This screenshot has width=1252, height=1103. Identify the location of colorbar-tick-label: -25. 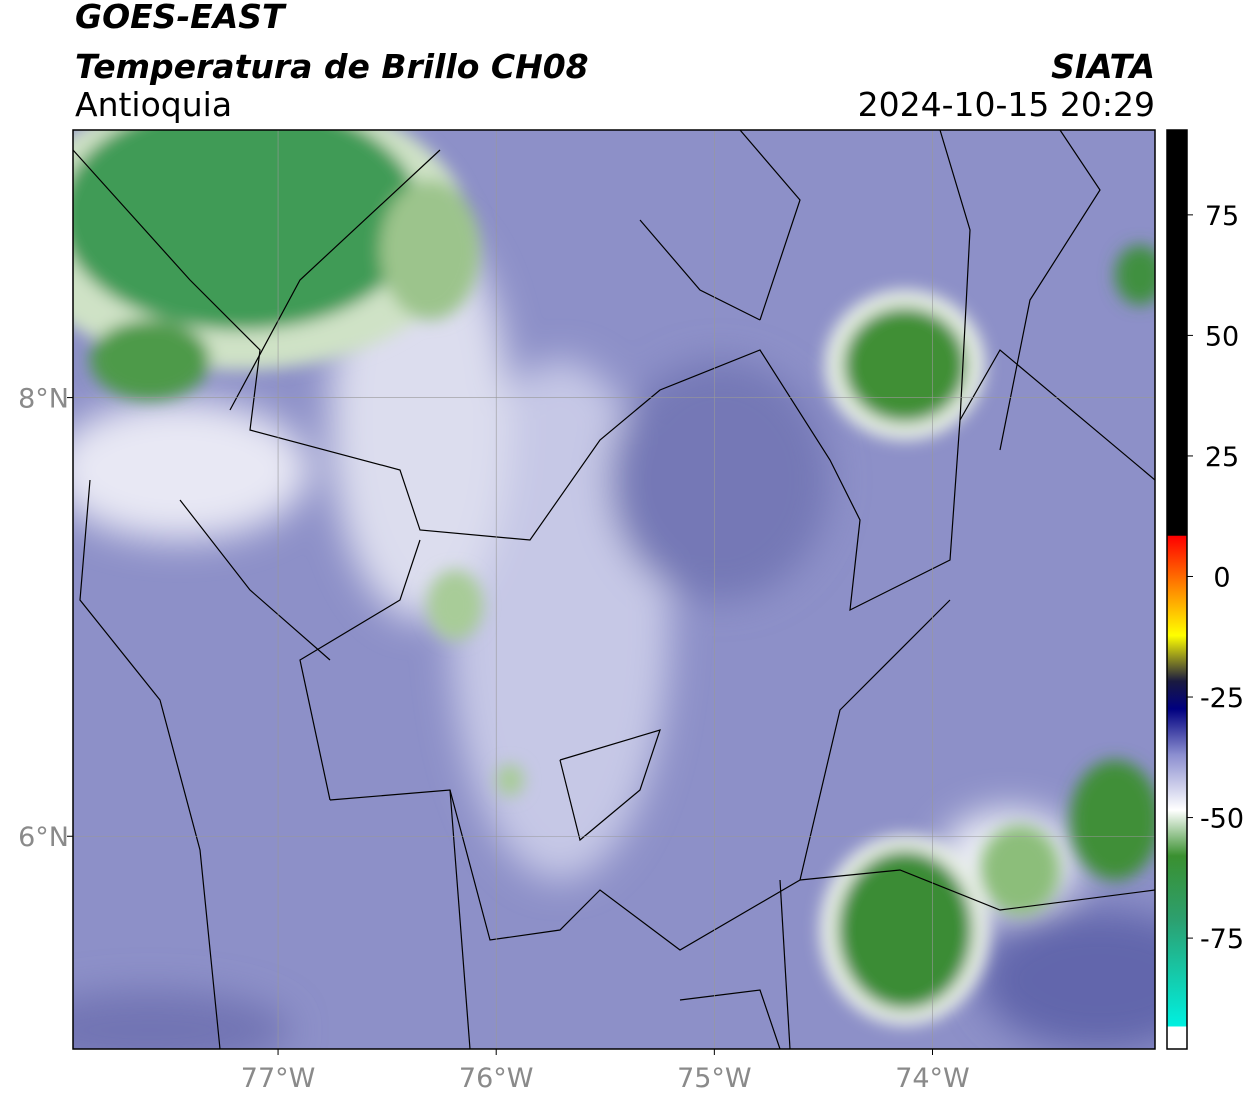
(1222, 698).